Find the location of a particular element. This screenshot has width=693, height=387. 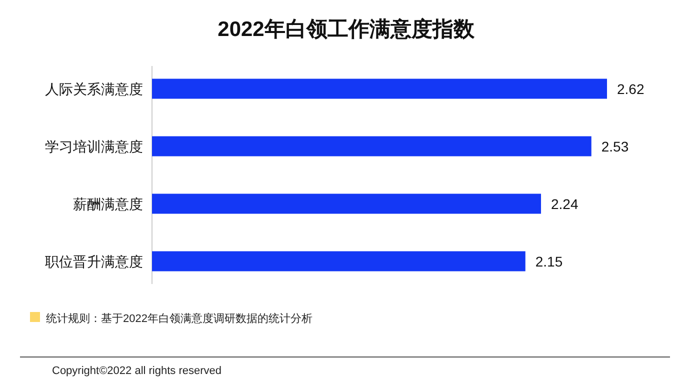

y-tick-label: 薪酬满意度 is located at coordinates (108, 204).